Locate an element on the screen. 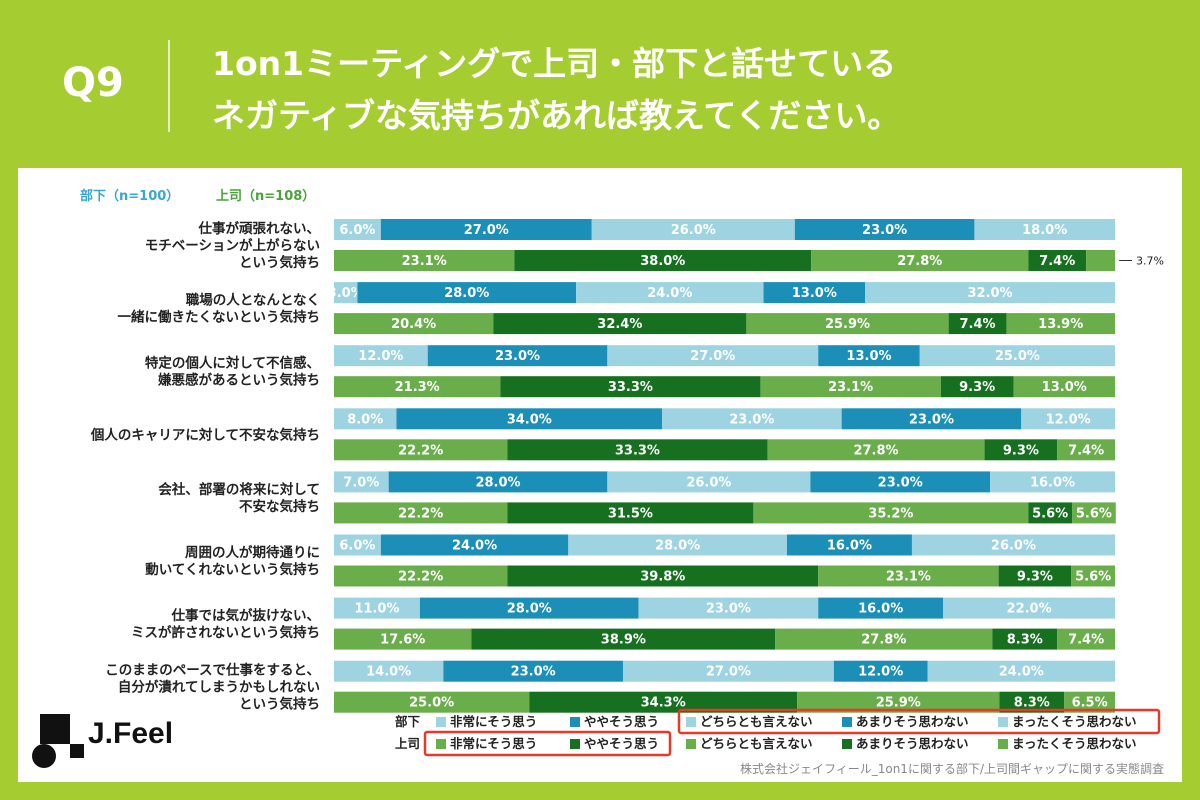 This screenshot has width=1200, height=800. data-label-sub-8-1: 14.0% is located at coordinates (388, 672).